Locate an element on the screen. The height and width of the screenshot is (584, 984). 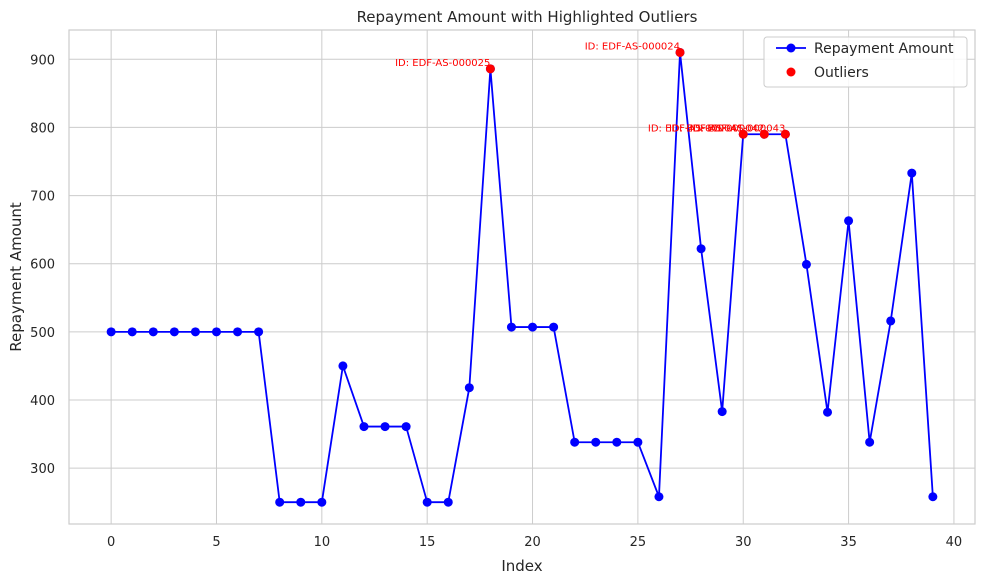
x-tick-label: 35 is located at coordinates (848, 542).